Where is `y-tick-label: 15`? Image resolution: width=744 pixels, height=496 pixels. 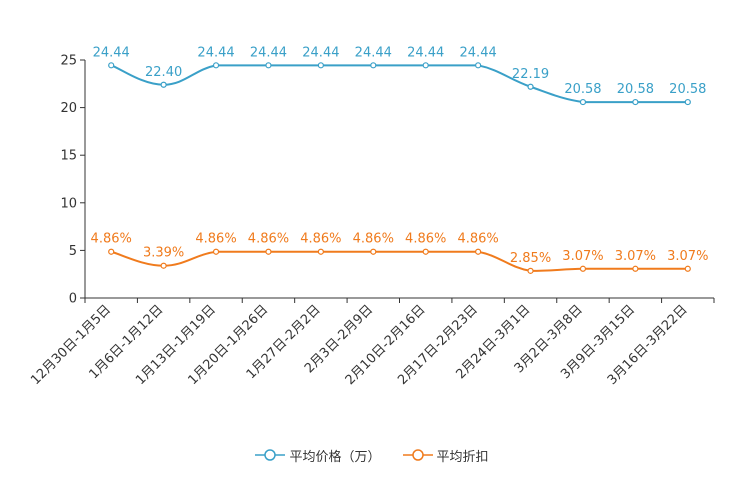
y-tick-label: 15 is located at coordinates (68, 156).